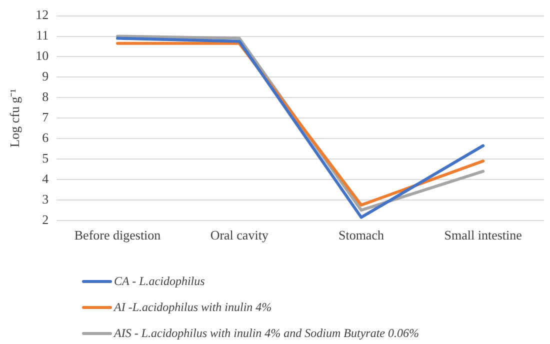 This screenshot has height=344, width=550. I want to click on y-tick-label: 9, so click(45, 76).